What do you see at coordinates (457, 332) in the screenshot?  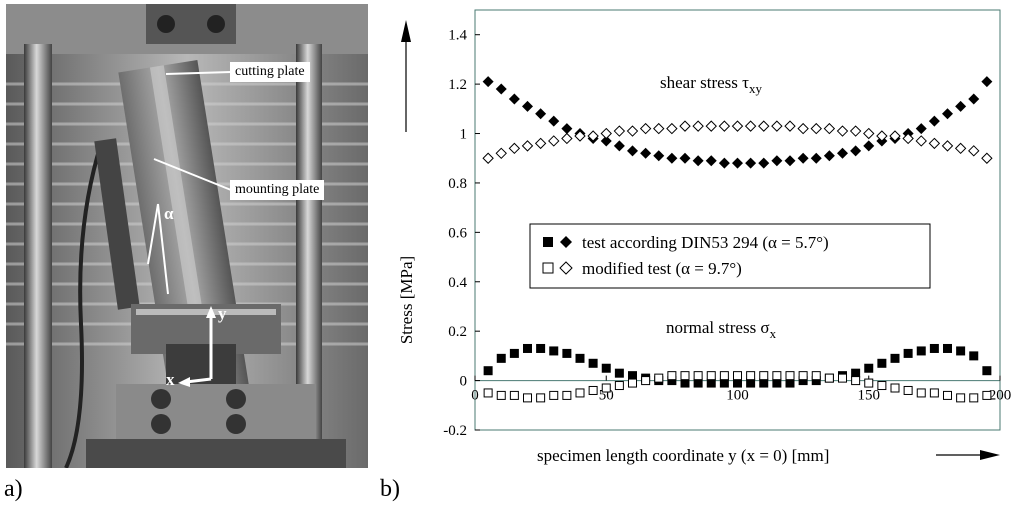 I see `y-tick-label: 0.2` at bounding box center [457, 332].